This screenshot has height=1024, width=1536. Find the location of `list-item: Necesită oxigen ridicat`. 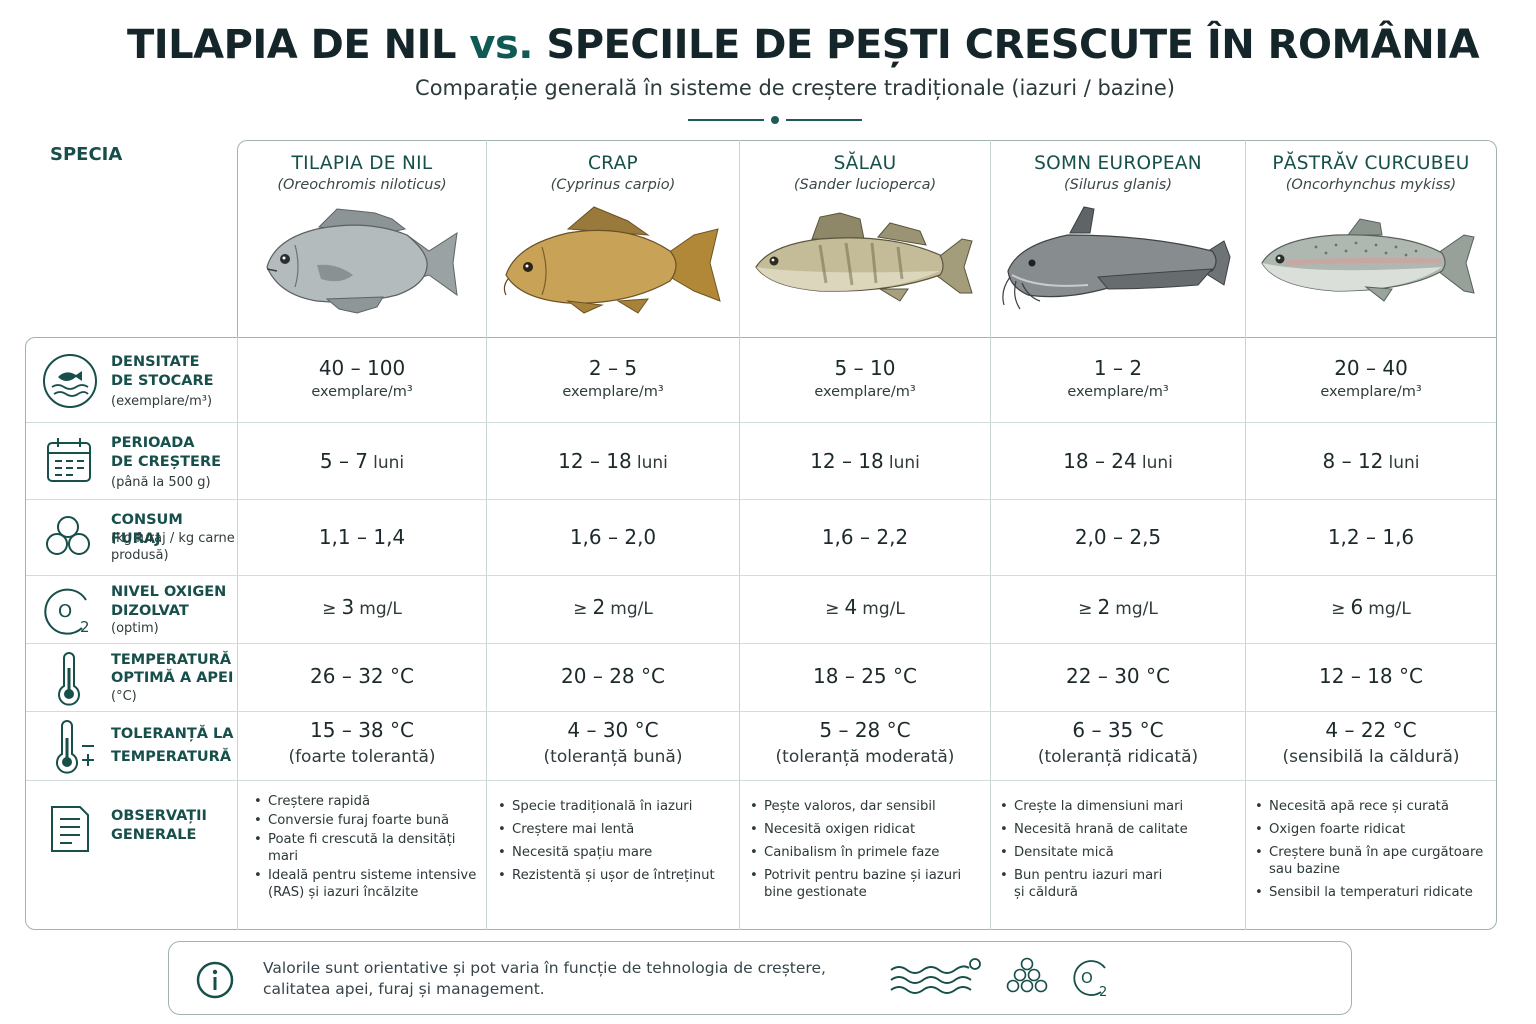

list-item: Necesită oxigen ridicat is located at coordinates (866, 829).